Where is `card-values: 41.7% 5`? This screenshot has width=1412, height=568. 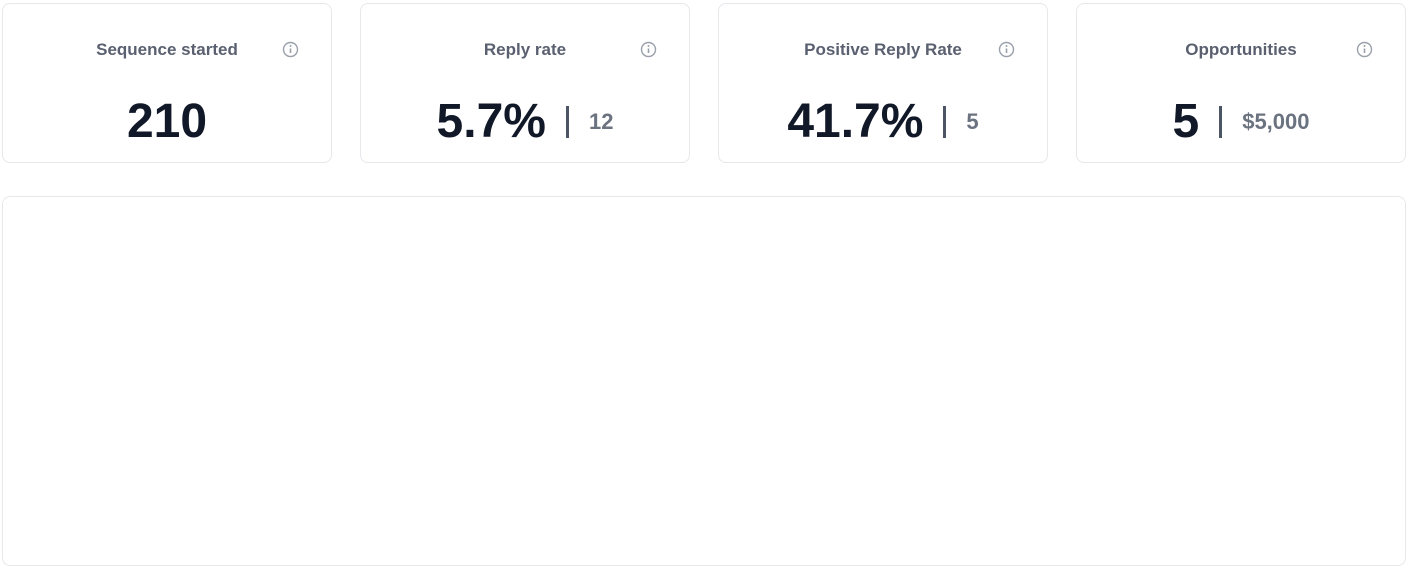
card-values: 41.7% 5 is located at coordinates (883, 121).